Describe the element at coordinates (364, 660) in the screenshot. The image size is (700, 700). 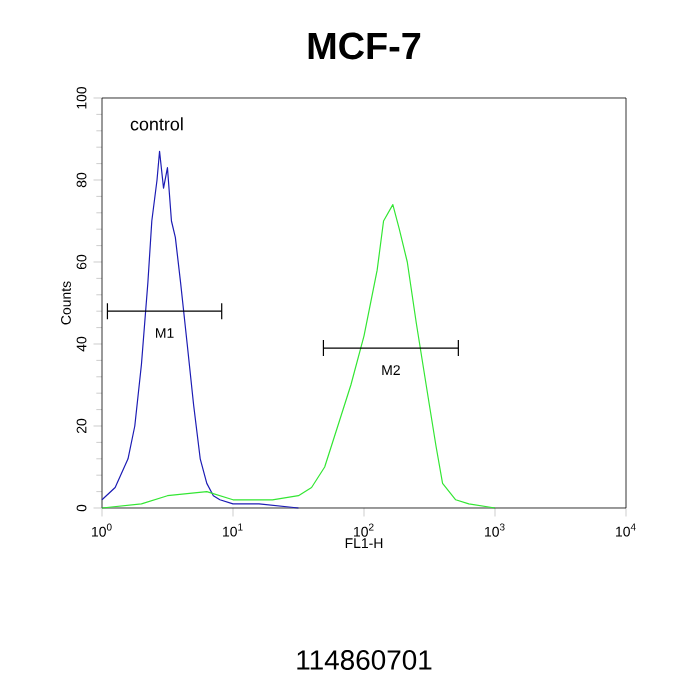
I see `text: 114860701` at that location.